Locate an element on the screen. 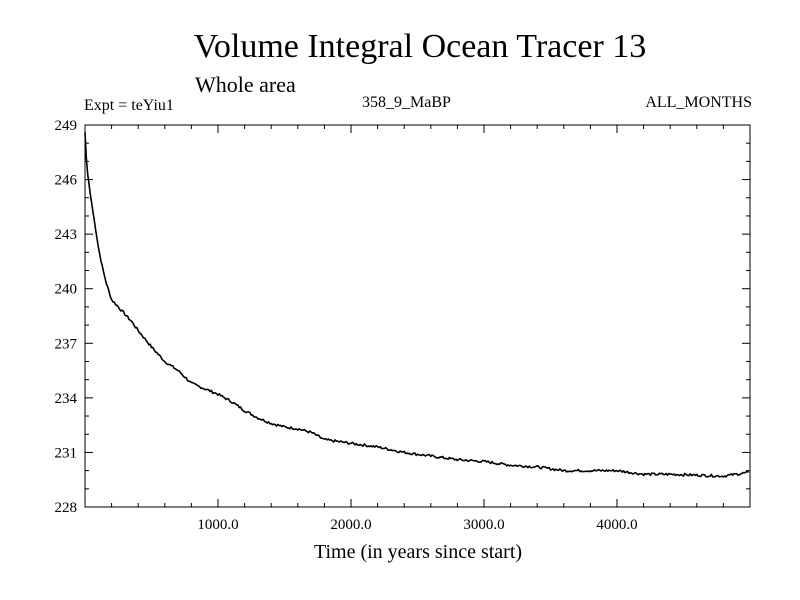  chart-title: Volume Integral Ocean Tracer 13 is located at coordinates (420, 46).